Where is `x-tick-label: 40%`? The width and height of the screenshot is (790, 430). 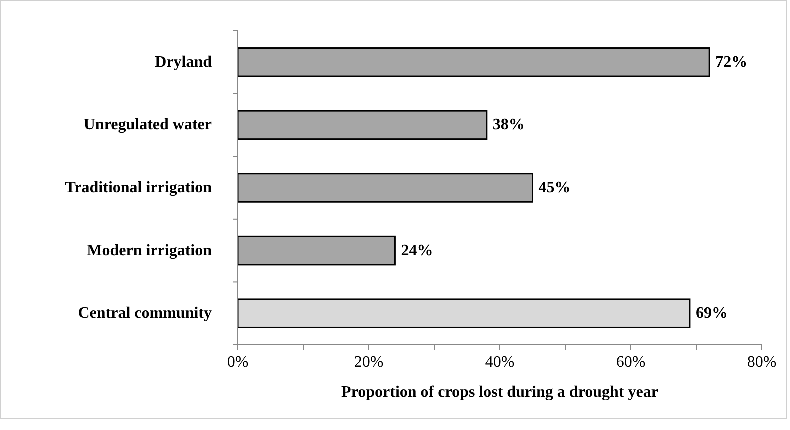
x-tick-label: 40% is located at coordinates (500, 362).